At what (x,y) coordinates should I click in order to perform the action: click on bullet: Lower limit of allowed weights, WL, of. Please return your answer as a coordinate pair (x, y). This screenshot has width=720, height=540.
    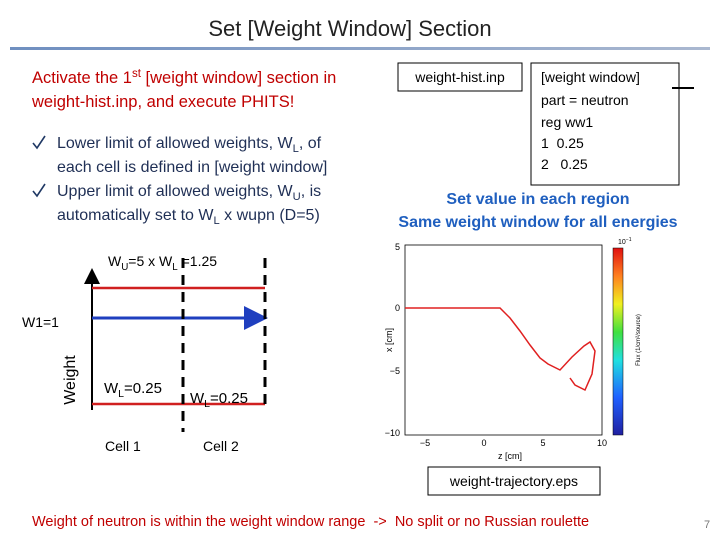
    Looking at the image, I should click on (189, 145).